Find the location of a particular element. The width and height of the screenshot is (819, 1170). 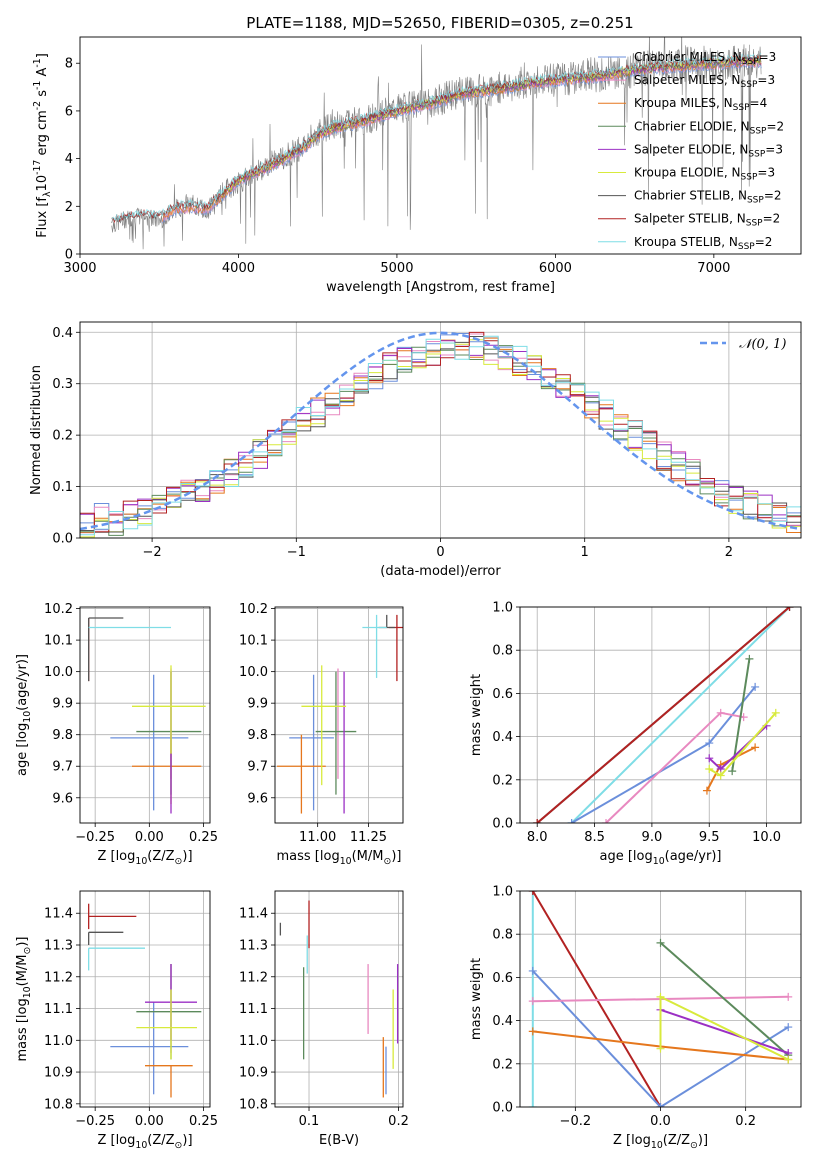

legend-entry-kroupa_stelib: Kroupa STELIB, NSSP=2 is located at coordinates (703, 243).